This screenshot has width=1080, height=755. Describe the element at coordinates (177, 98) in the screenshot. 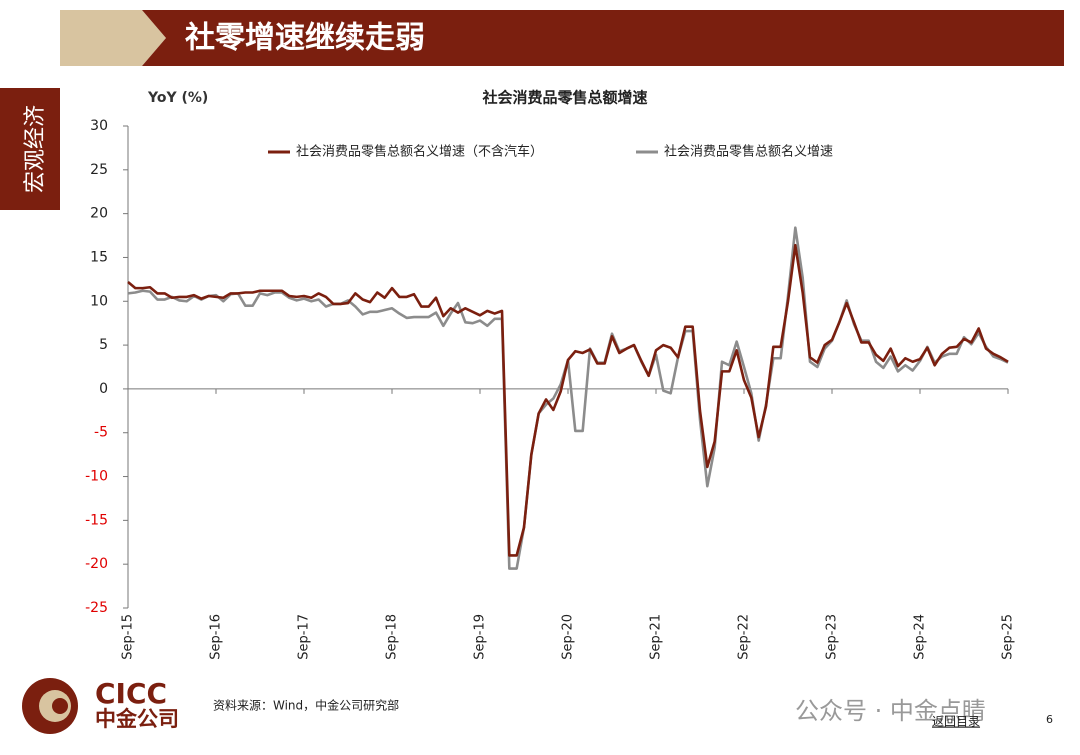

I see `y-axis-label: YoY (%)` at that location.